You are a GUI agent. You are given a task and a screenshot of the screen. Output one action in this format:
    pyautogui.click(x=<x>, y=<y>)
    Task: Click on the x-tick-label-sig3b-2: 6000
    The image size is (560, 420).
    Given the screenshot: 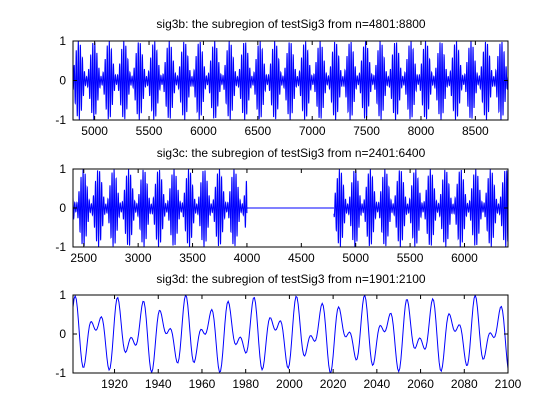 What is the action you would take?
    pyautogui.click(x=203, y=131)
    